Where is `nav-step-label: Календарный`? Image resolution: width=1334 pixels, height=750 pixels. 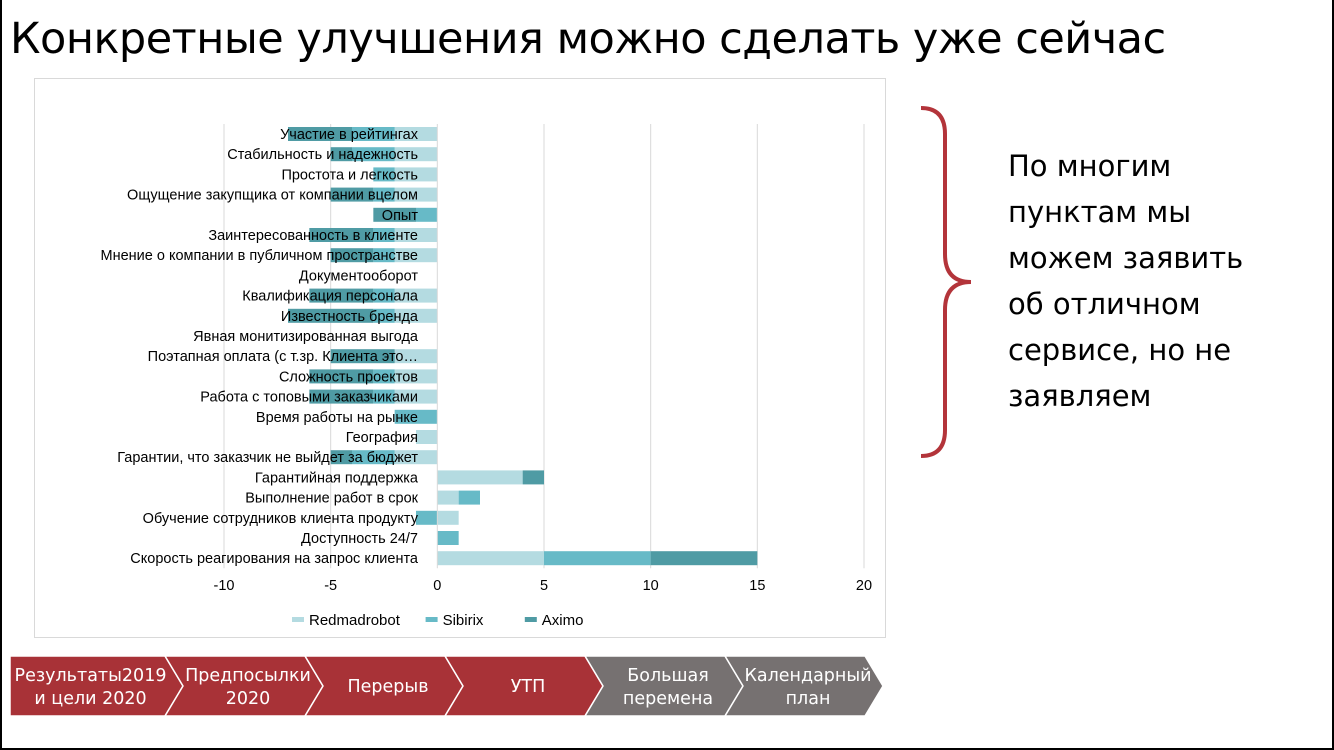
nav-step-label: Календарный is located at coordinates (807, 676).